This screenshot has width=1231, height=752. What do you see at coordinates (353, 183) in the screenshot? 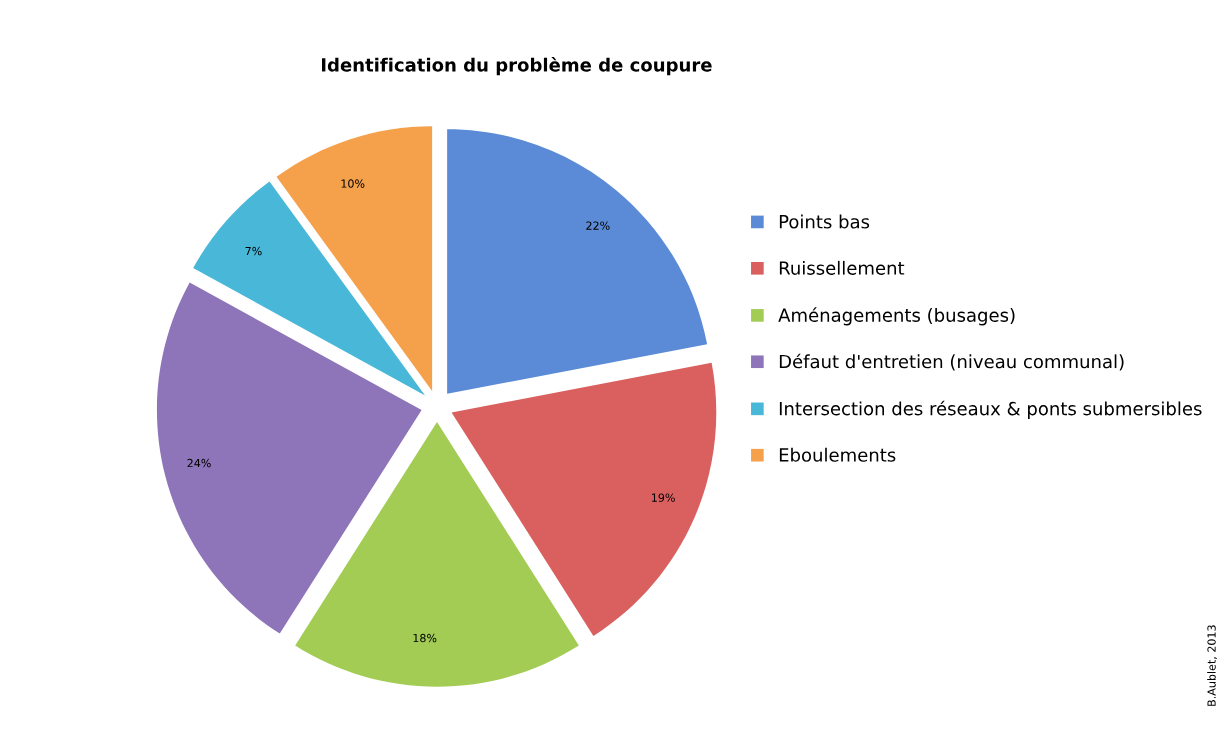
I see `data-label: 10%` at bounding box center [353, 183].